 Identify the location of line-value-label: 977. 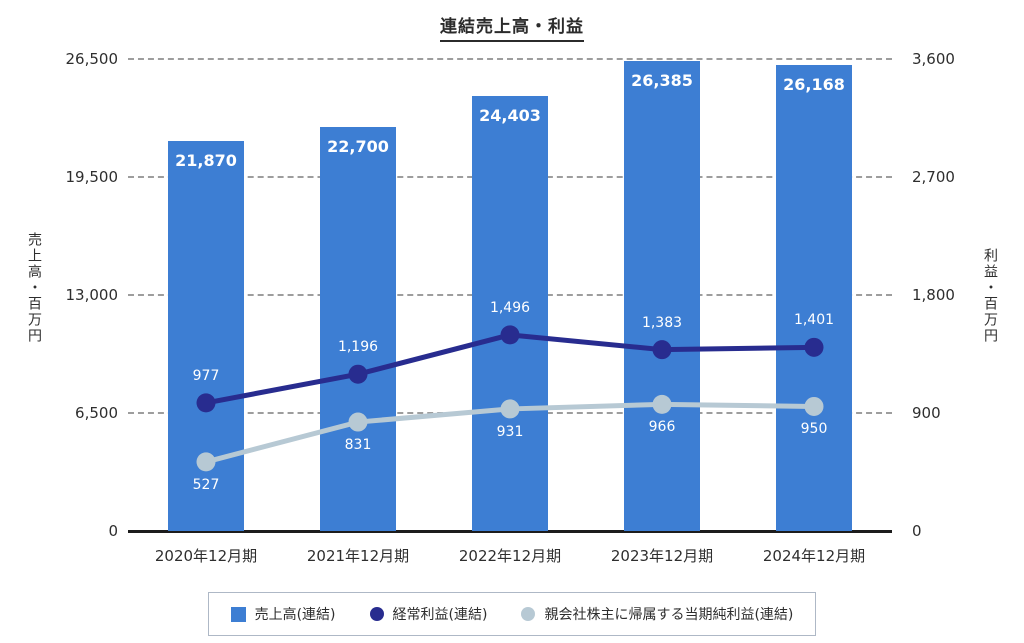
(206, 375).